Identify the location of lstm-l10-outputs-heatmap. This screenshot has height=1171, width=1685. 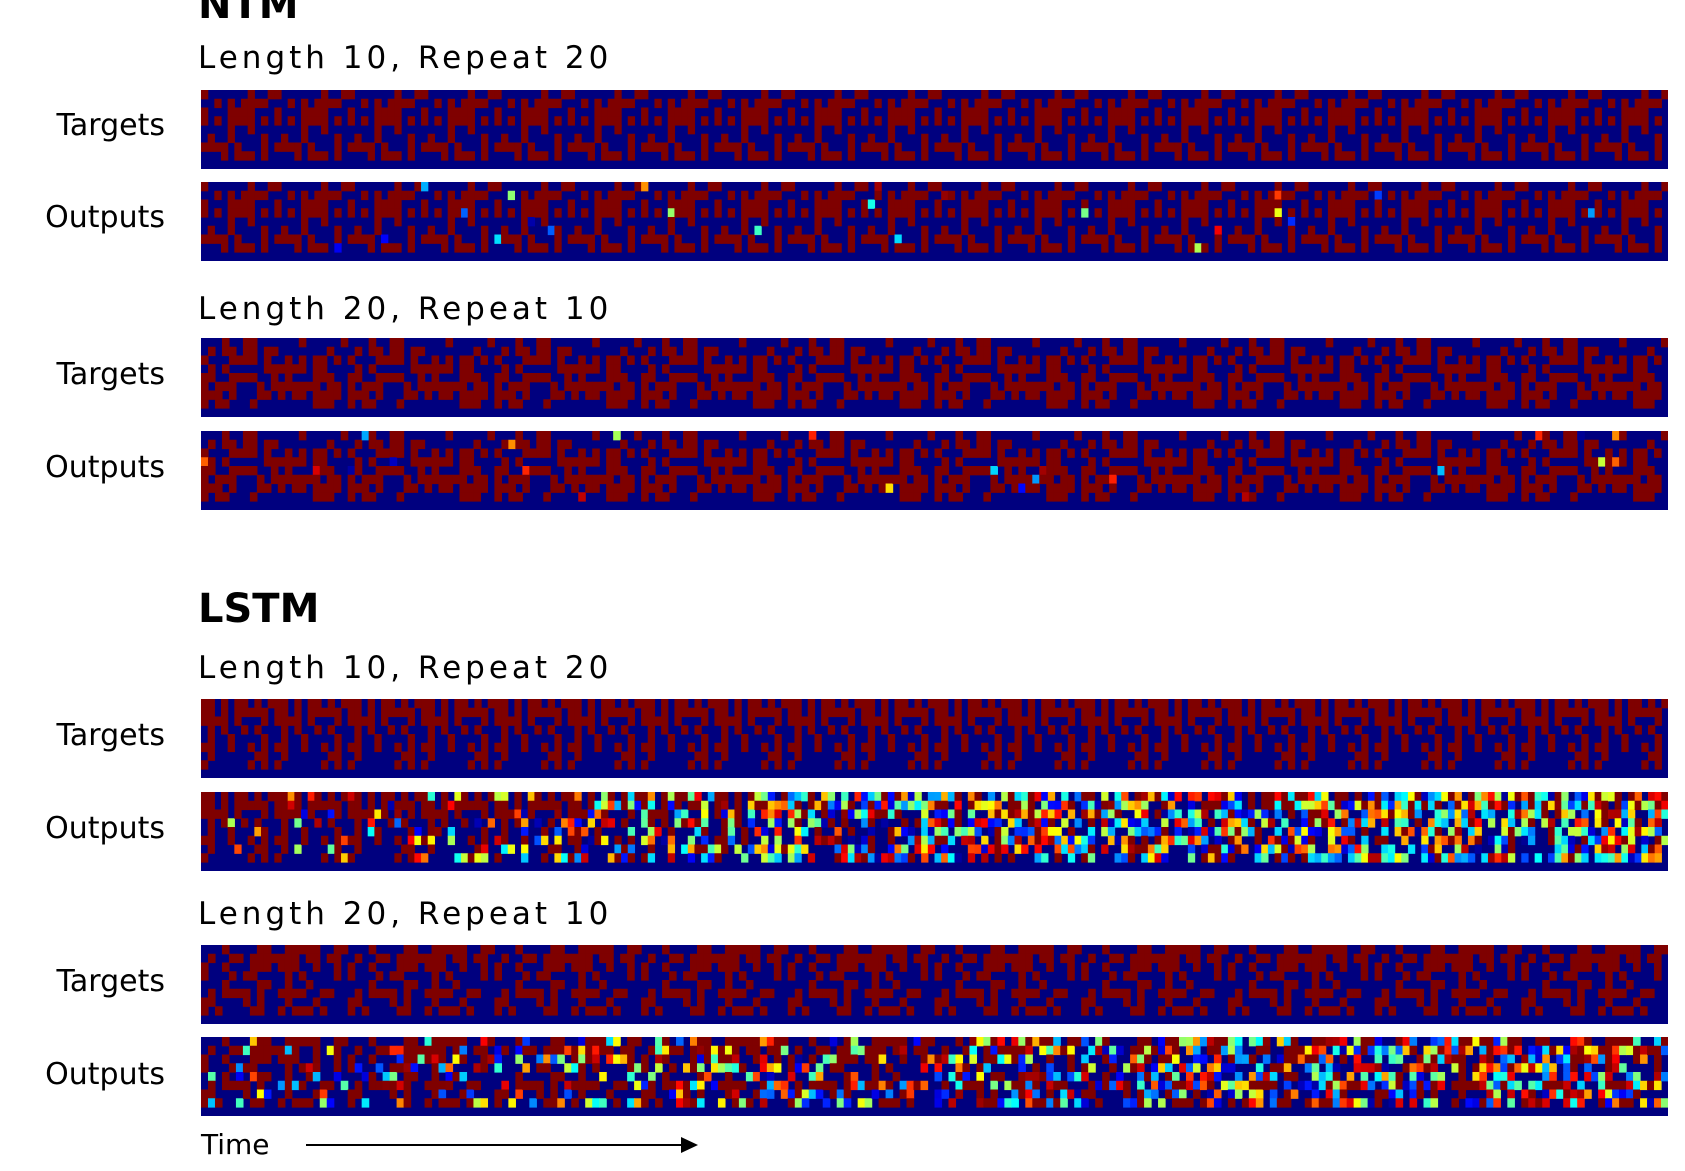
(934, 831).